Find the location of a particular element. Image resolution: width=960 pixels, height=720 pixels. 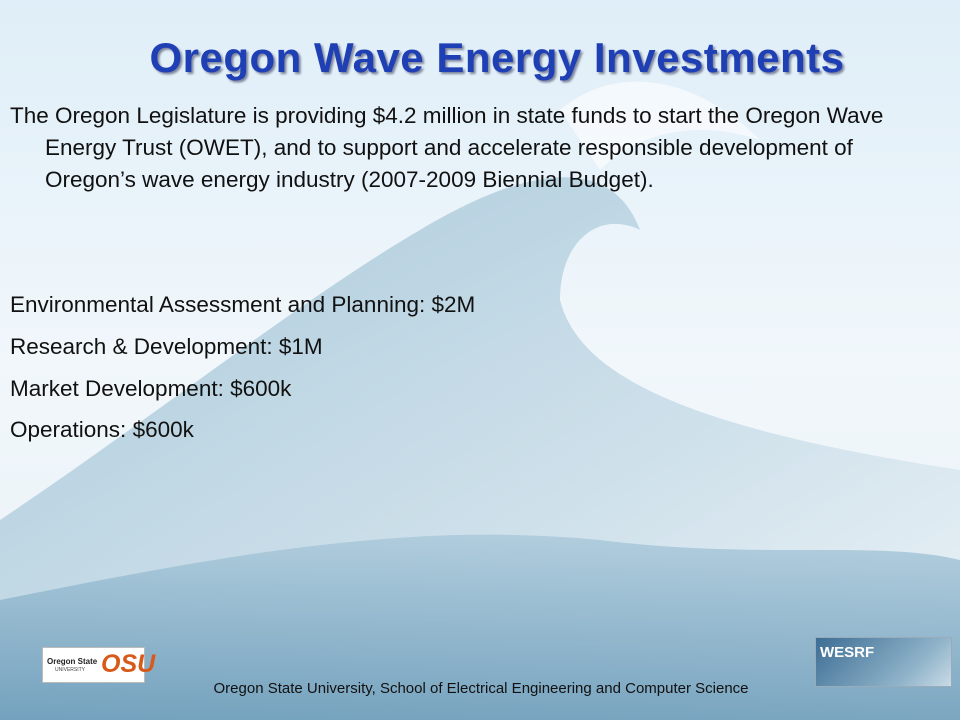

wesrf-logo: WESRF is located at coordinates (883, 662).